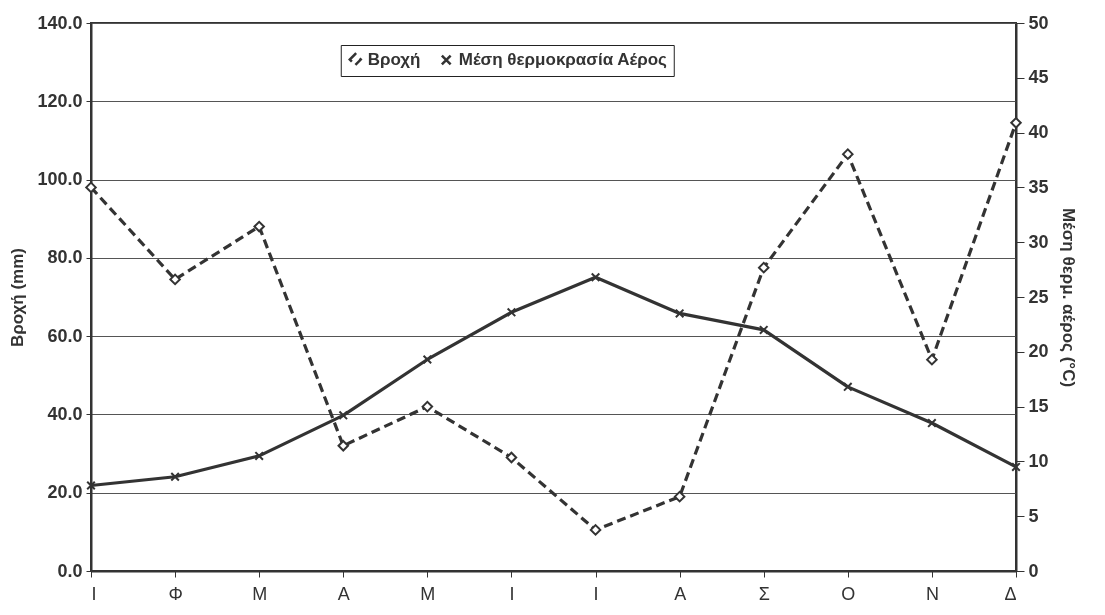 The width and height of the screenshot is (1105, 615). Describe the element at coordinates (1038, 406) in the screenshot. I see `y2-tick-label: 15` at that location.